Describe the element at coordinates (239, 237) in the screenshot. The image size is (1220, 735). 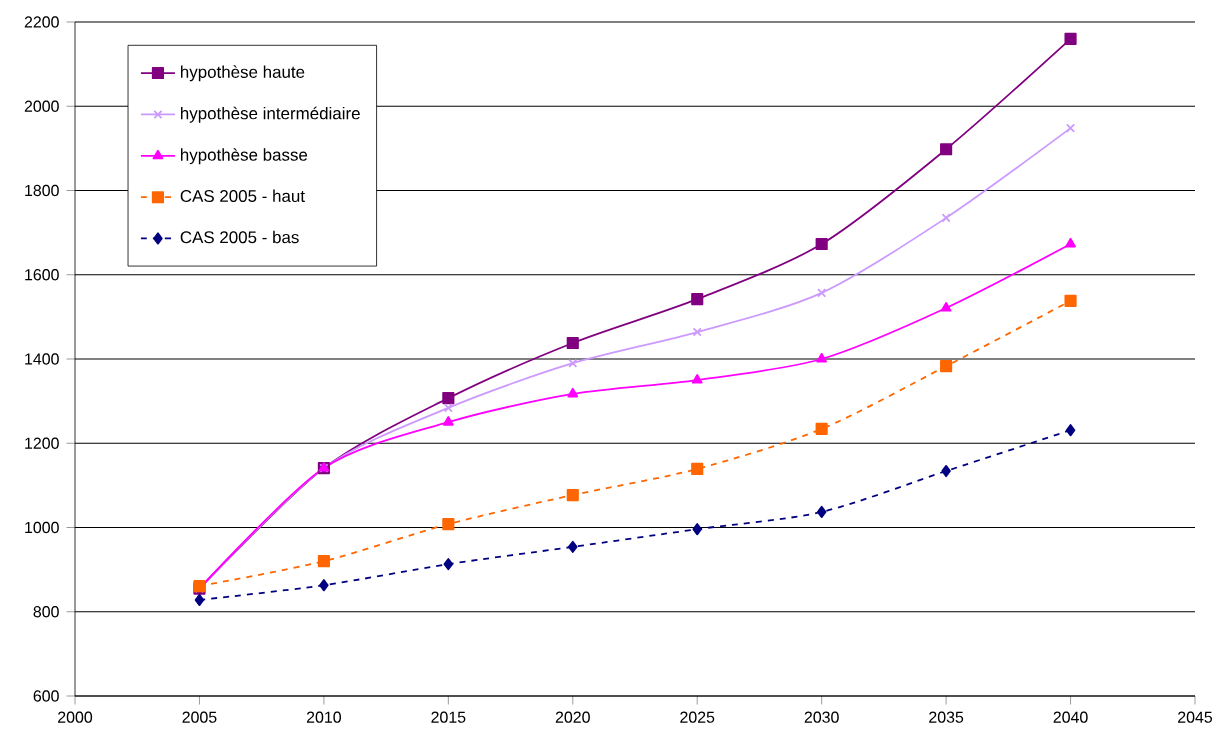
I see `legend-label: CAS 2005 - bas` at that location.